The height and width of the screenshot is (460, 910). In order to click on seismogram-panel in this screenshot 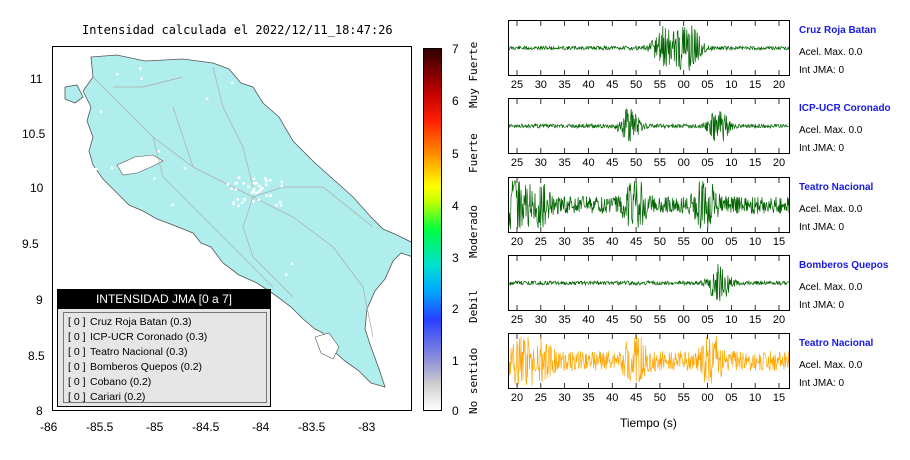, I will do `click(649, 126)`.